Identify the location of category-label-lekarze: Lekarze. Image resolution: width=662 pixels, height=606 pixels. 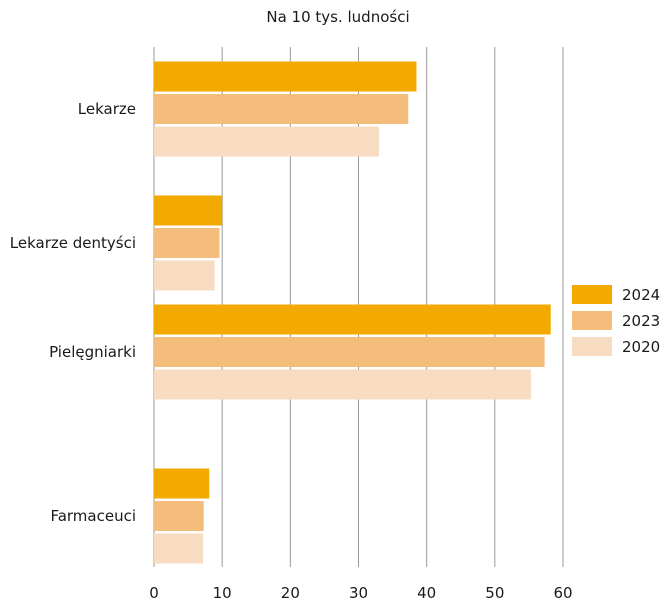
(107, 109).